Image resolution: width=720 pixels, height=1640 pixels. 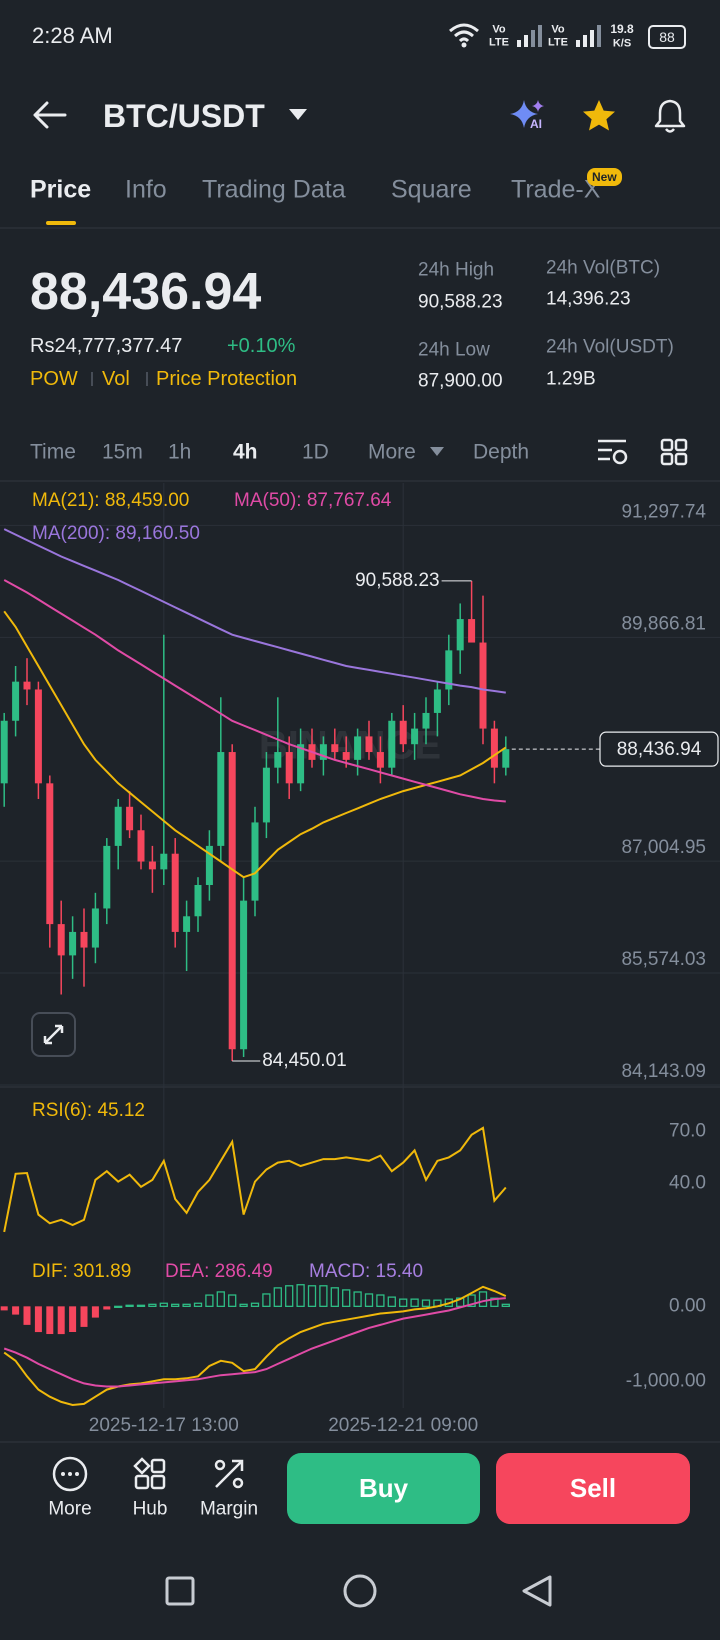 I want to click on ai-icon, so click(x=528, y=117).